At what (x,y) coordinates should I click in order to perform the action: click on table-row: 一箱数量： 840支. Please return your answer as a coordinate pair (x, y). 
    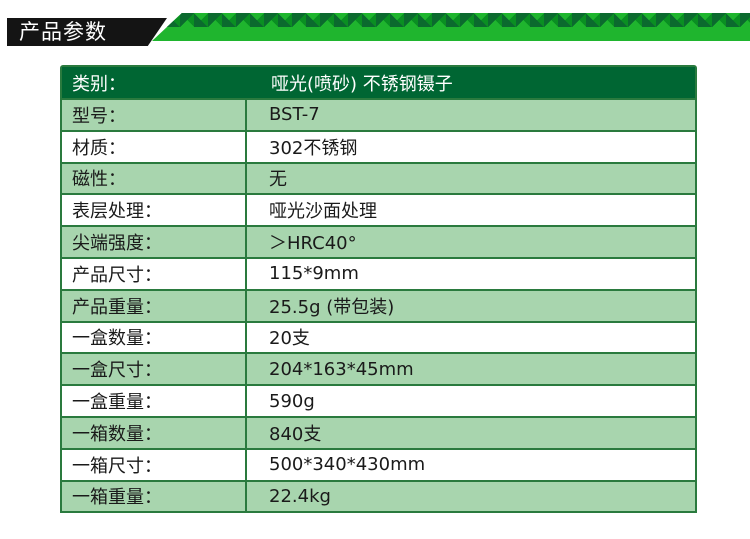
    Looking at the image, I should click on (378, 431).